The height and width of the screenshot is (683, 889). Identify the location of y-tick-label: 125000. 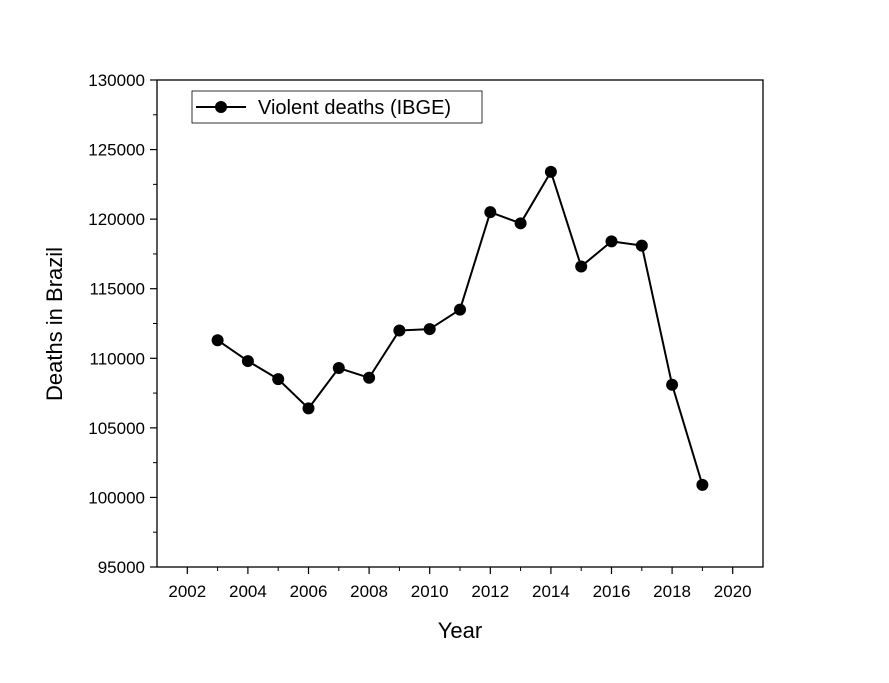
(116, 150).